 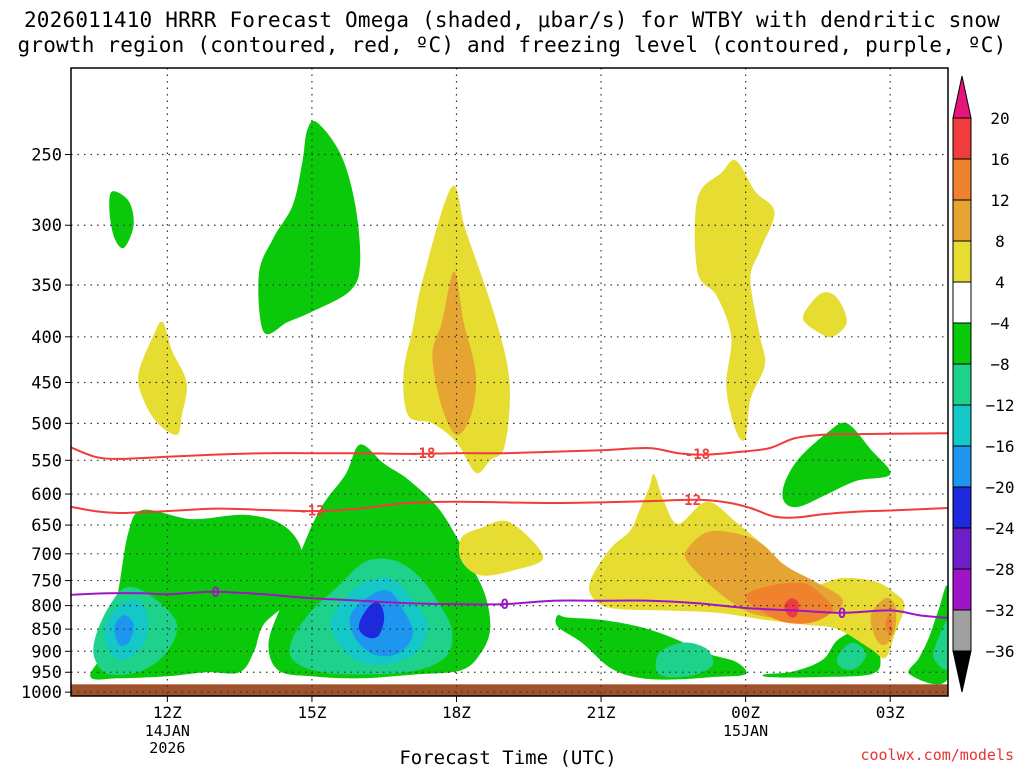 I want to click on y-tick-label-500: 500, so click(x=46, y=424).